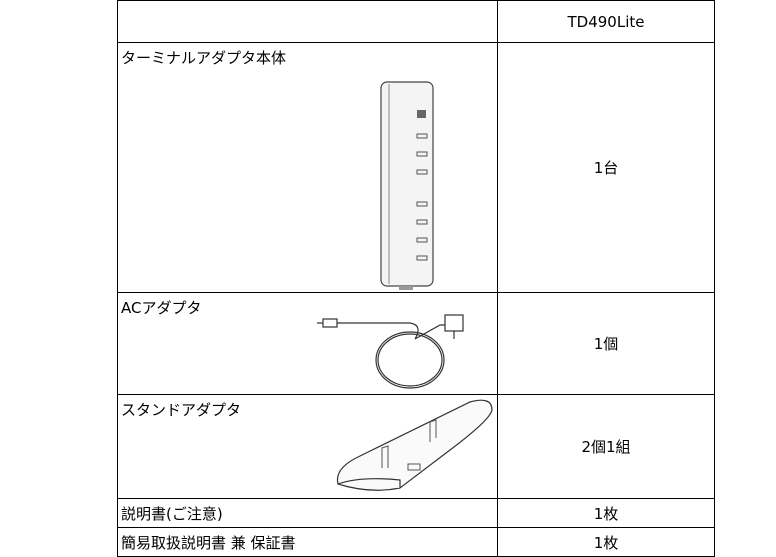 This screenshot has height=557, width=776. I want to click on item-cell: 説明書(ご注意), so click(307, 513).